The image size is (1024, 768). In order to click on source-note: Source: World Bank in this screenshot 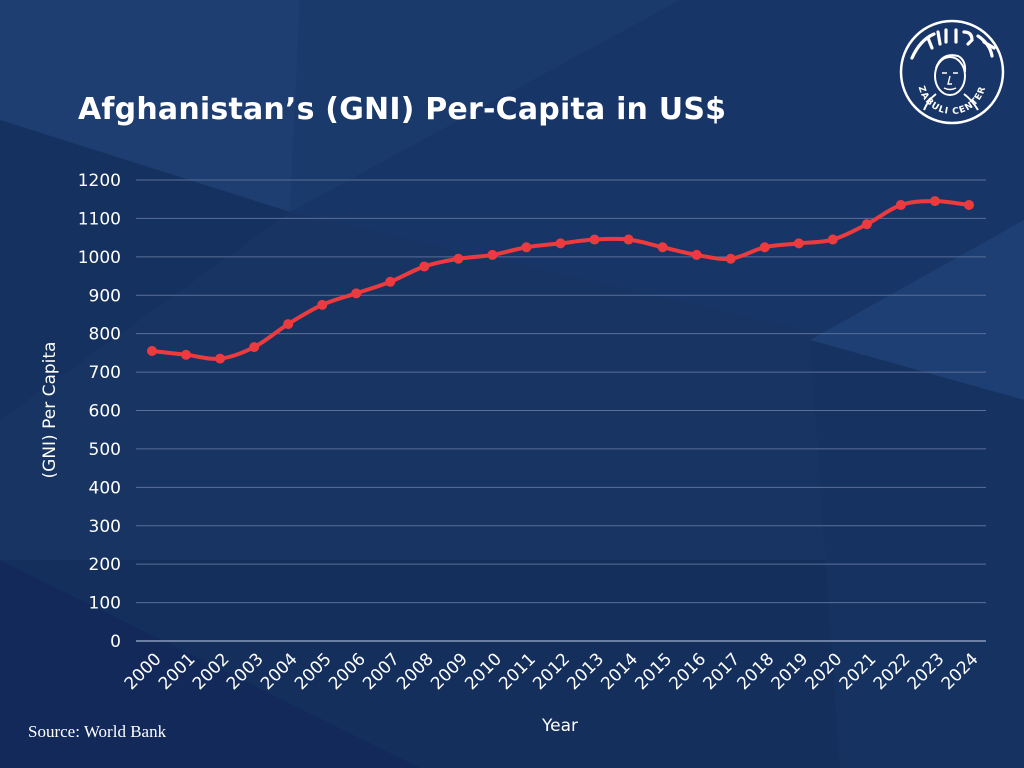, I will do `click(97, 731)`.